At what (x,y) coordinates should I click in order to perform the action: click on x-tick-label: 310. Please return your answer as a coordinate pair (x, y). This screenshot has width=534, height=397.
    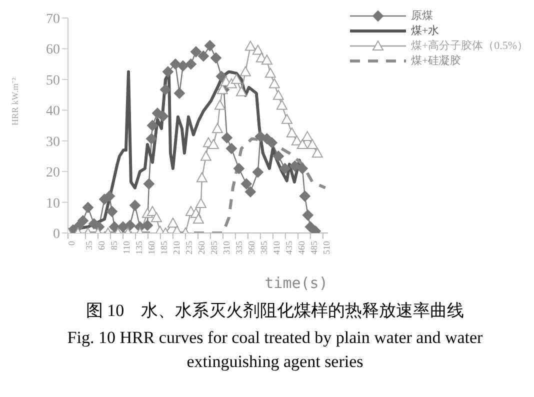
    Looking at the image, I should click on (226, 247).